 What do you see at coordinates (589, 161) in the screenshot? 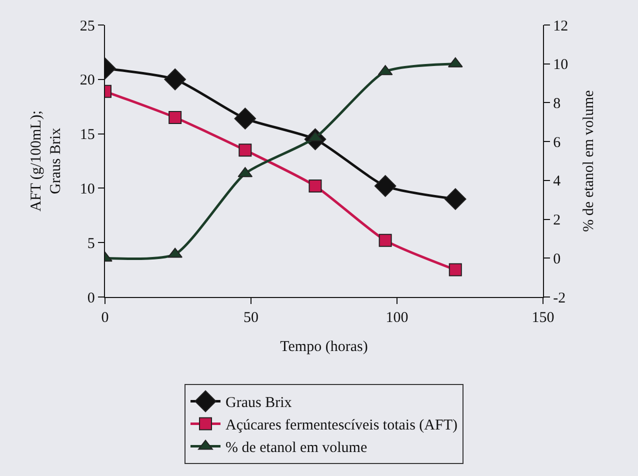
I see `y2-axis-title: % de etanol em volume` at bounding box center [589, 161].